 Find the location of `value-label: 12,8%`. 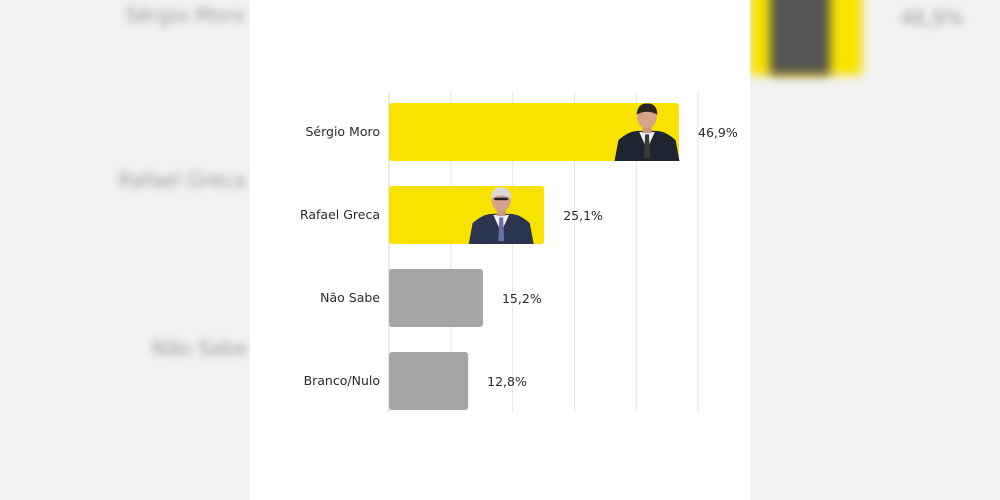

value-label: 12,8% is located at coordinates (507, 381).